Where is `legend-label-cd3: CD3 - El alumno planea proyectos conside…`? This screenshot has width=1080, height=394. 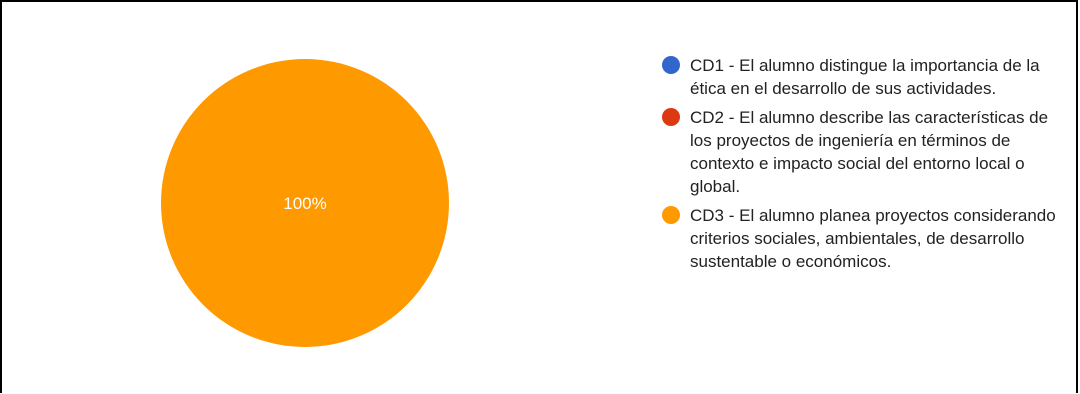 legend-label-cd3: CD3 - El alumno planea proyectos conside… is located at coordinates (873, 238).